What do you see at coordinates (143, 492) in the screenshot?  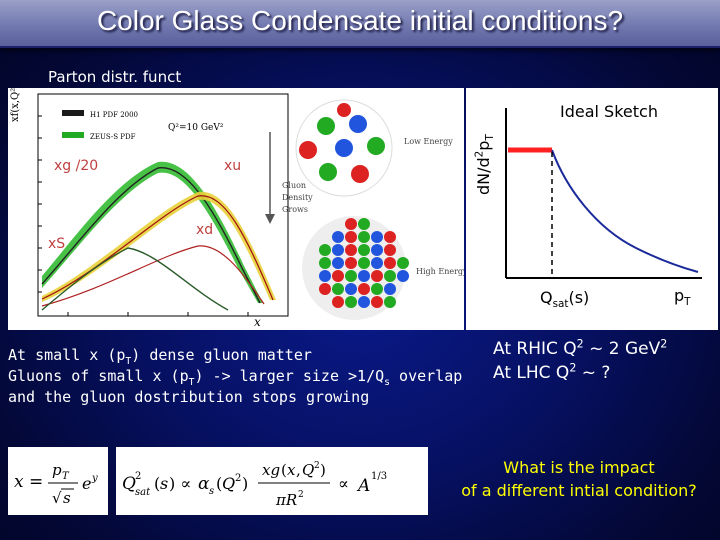 I see `svg-text: sat` at bounding box center [143, 492].